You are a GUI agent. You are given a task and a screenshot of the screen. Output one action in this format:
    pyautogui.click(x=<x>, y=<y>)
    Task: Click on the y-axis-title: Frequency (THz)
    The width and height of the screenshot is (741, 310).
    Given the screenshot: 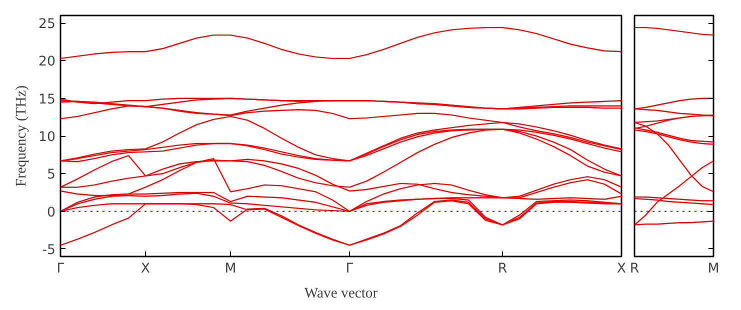 What is the action you would take?
    pyautogui.click(x=22, y=136)
    